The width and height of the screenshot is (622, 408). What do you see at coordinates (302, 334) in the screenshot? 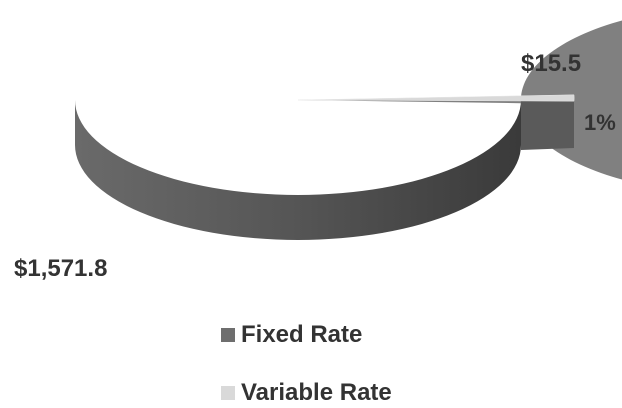
I see `legend-label-fixed-rate: Fixed Rate` at bounding box center [302, 334].